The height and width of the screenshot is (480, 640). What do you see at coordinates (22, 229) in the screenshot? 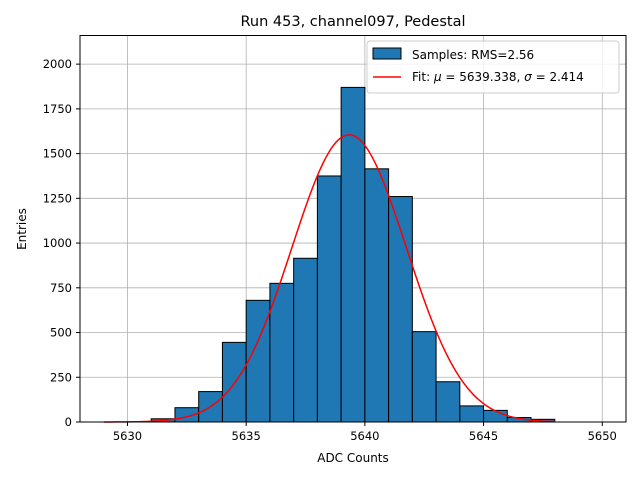
I see `y-axis-label: Entries` at bounding box center [22, 229].